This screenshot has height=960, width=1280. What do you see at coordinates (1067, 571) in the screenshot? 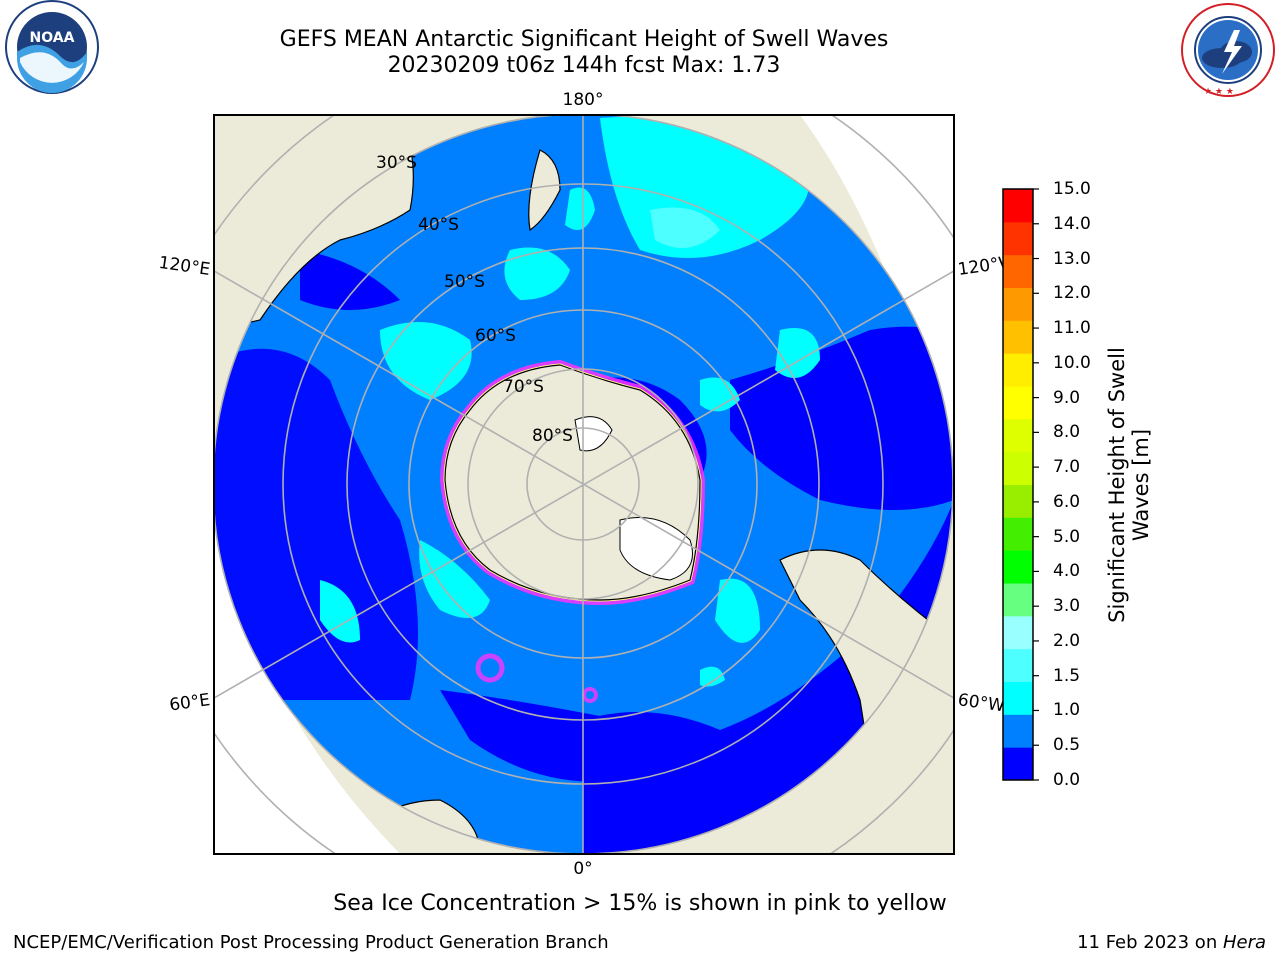
I see `colorbar-tick-label: 4.0` at bounding box center [1067, 571].